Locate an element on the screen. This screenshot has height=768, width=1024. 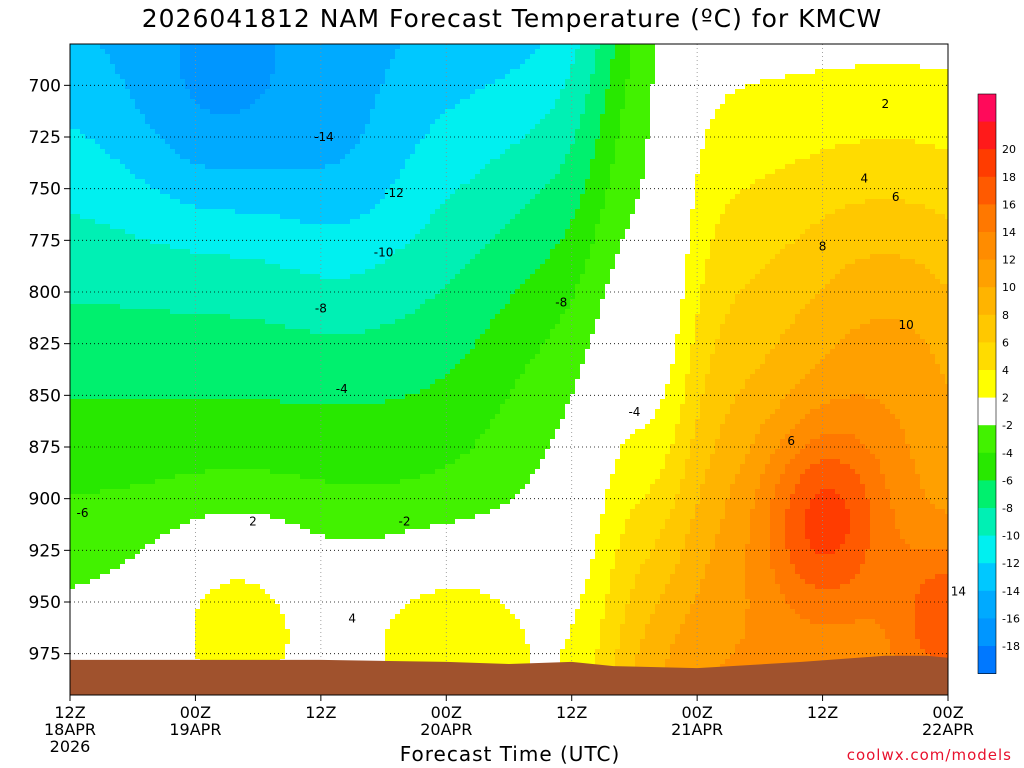
colorbar-label: -2 is located at coordinates (1007, 425).